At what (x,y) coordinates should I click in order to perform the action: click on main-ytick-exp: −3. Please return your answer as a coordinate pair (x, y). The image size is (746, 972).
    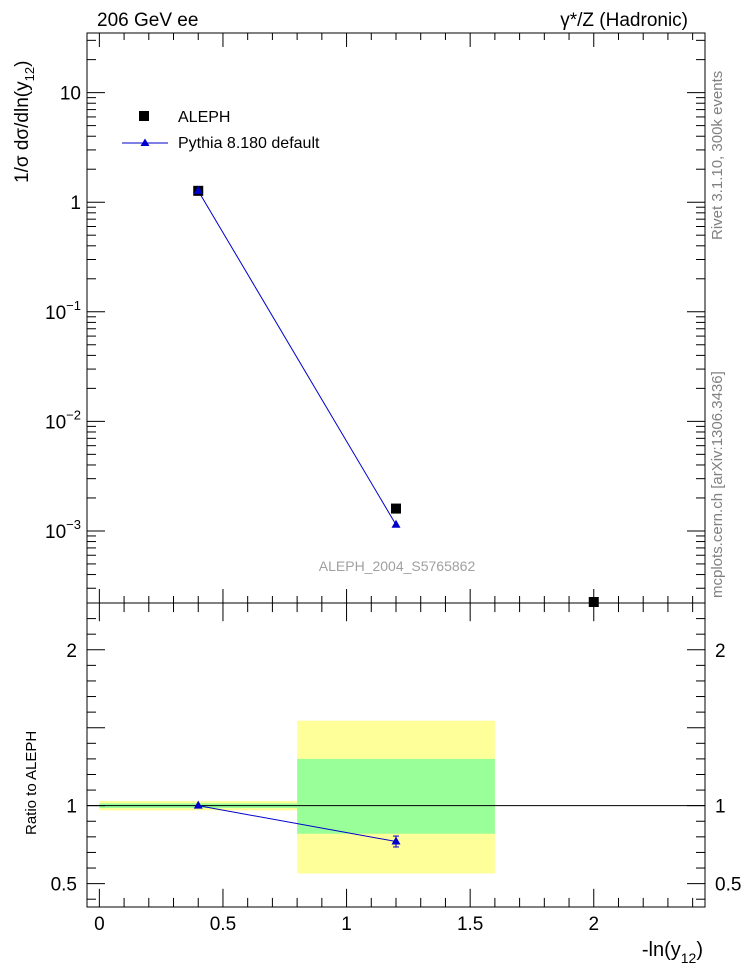
    Looking at the image, I should click on (73, 524).